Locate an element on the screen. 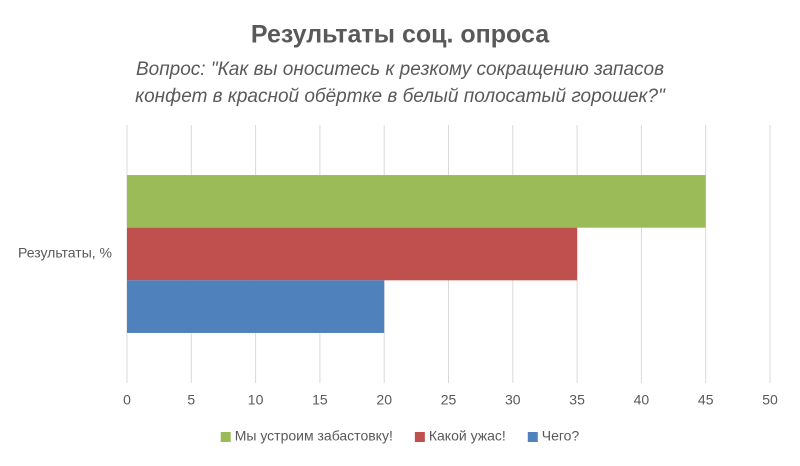 Image resolution: width=800 pixels, height=466 pixels. x-tick-label: 50 is located at coordinates (770, 400).